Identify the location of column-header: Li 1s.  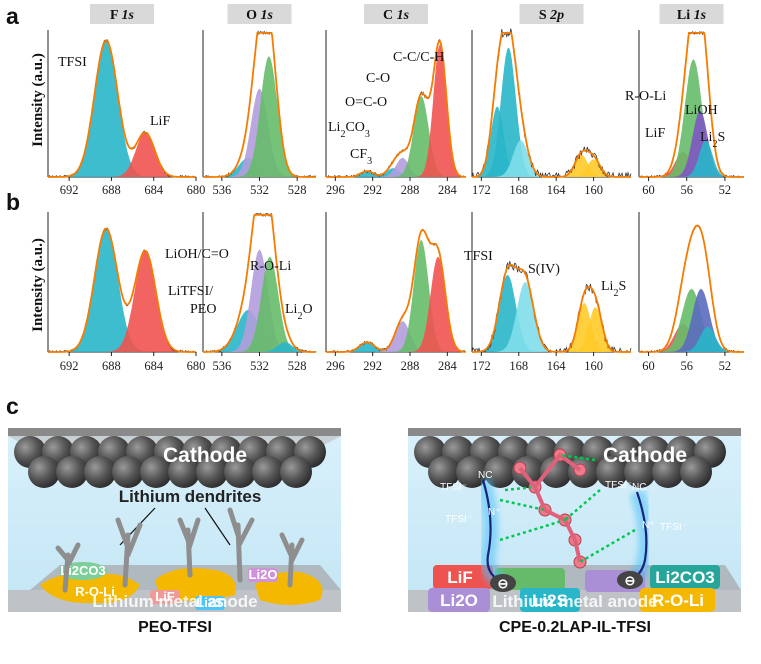
(692, 15).